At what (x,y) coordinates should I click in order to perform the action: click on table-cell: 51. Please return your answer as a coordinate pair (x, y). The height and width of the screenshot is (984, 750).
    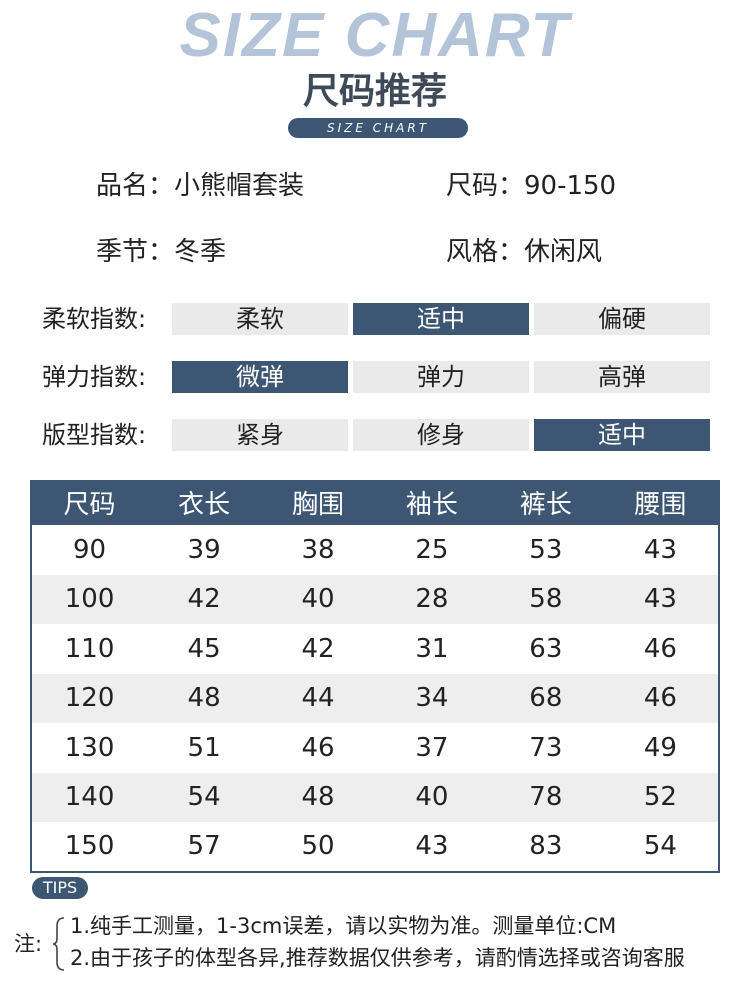
    Looking at the image, I should click on (204, 747).